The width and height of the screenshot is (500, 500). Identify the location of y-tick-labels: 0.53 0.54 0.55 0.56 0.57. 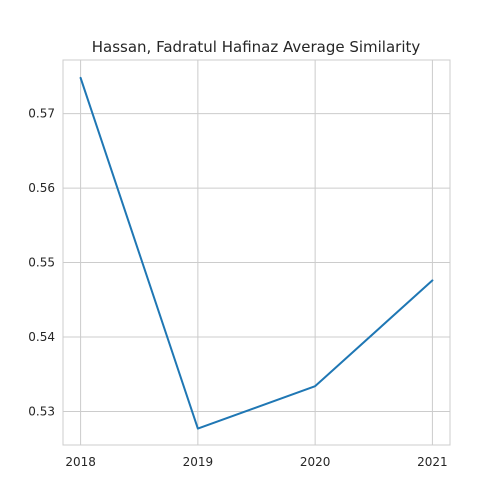
(41, 263).